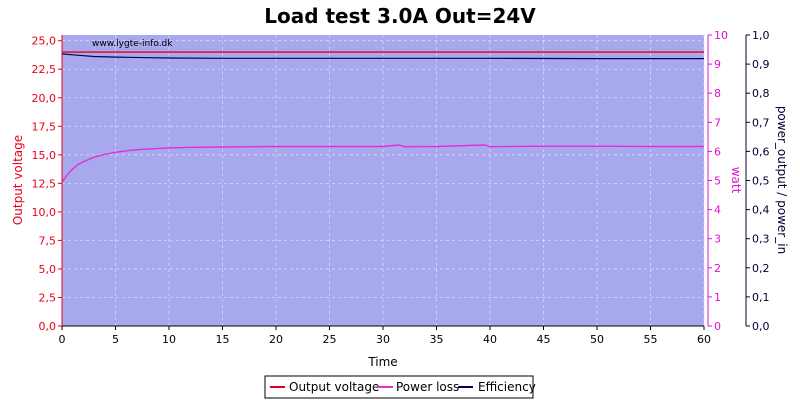 This screenshot has height=400, width=800. What do you see at coordinates (44, 126) in the screenshot?
I see `y-left-tick-label: 17,5` at bounding box center [44, 126].